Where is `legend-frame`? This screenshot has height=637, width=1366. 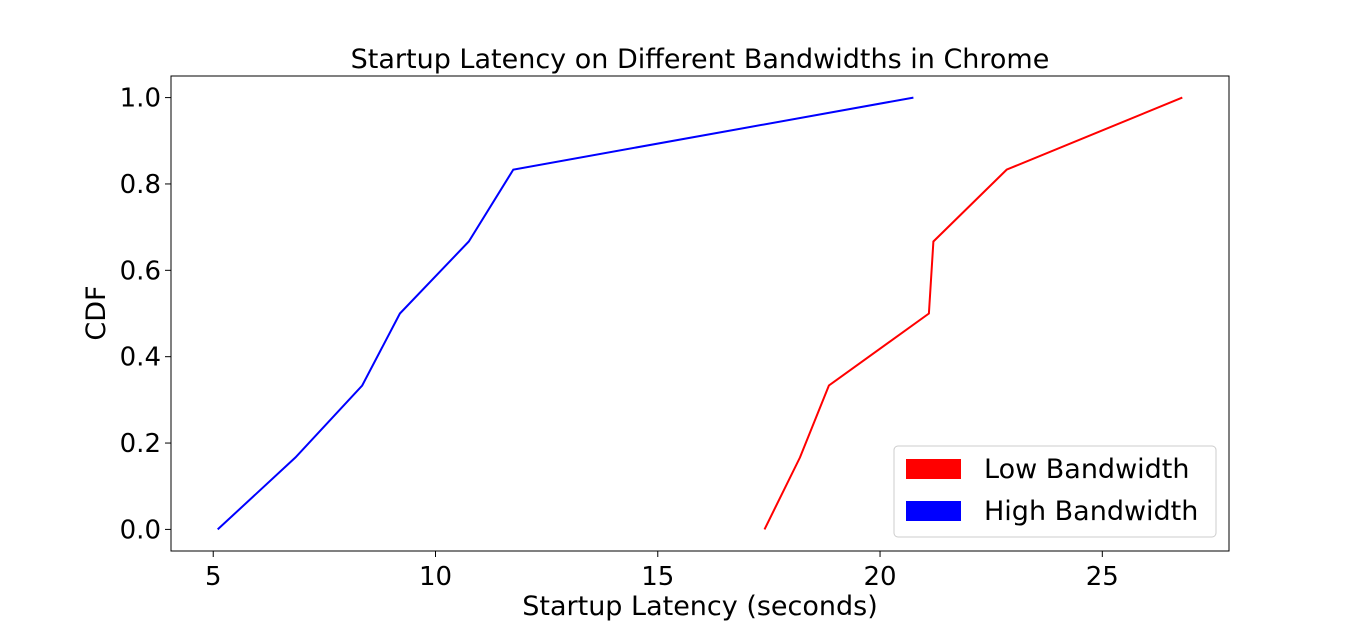 legend-frame is located at coordinates (1055, 491).